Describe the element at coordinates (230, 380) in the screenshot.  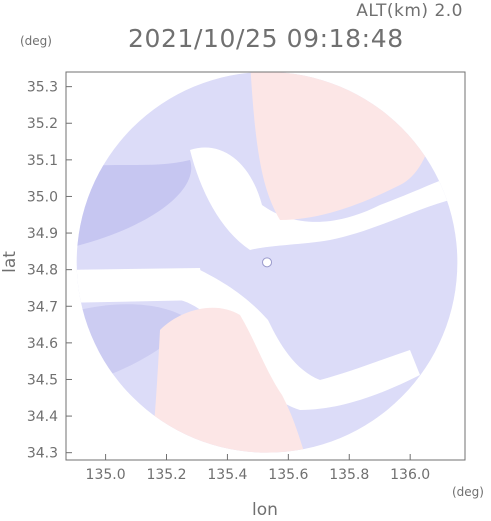
I see `positive-region-south` at that location.